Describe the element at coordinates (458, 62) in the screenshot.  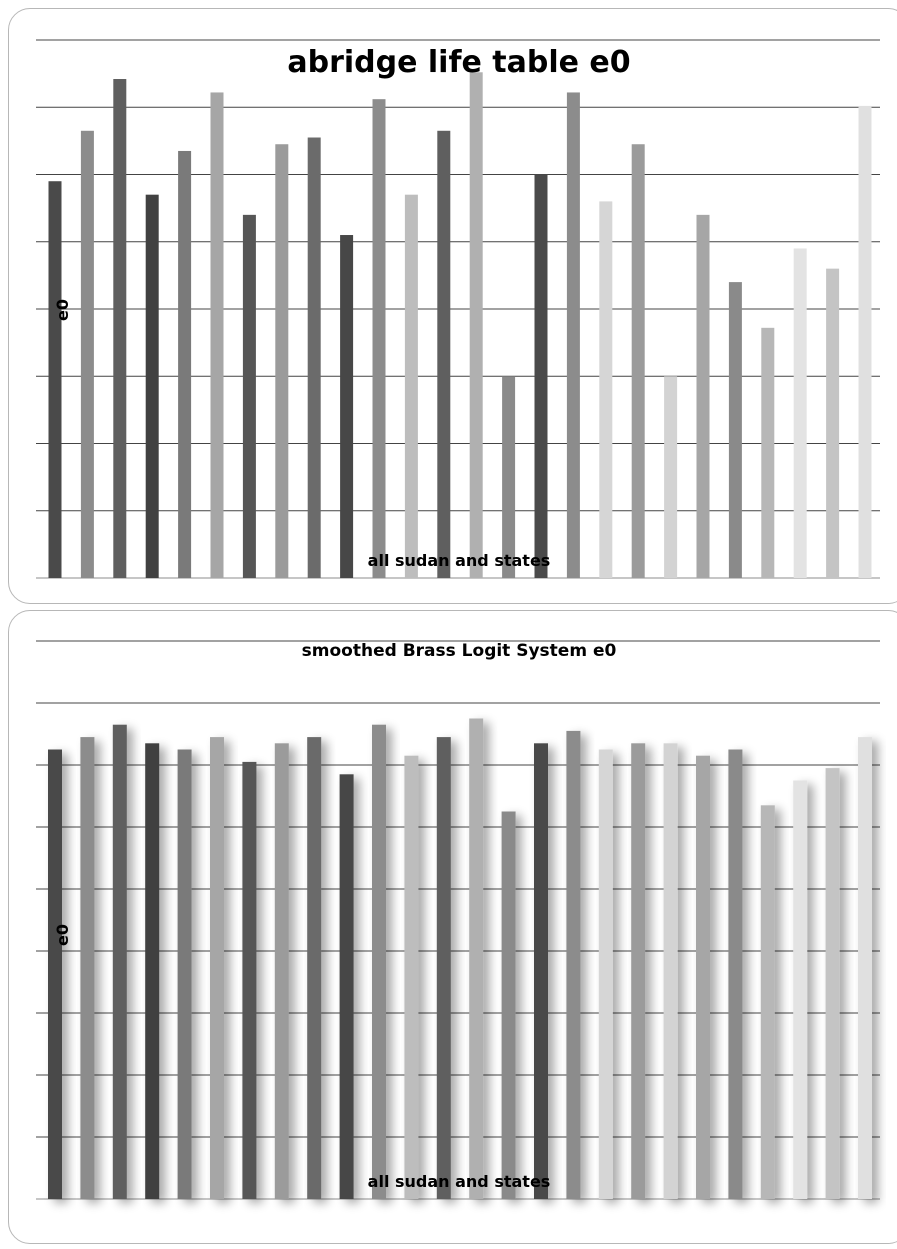
I see `chart-title: abridge life table e0` at that location.